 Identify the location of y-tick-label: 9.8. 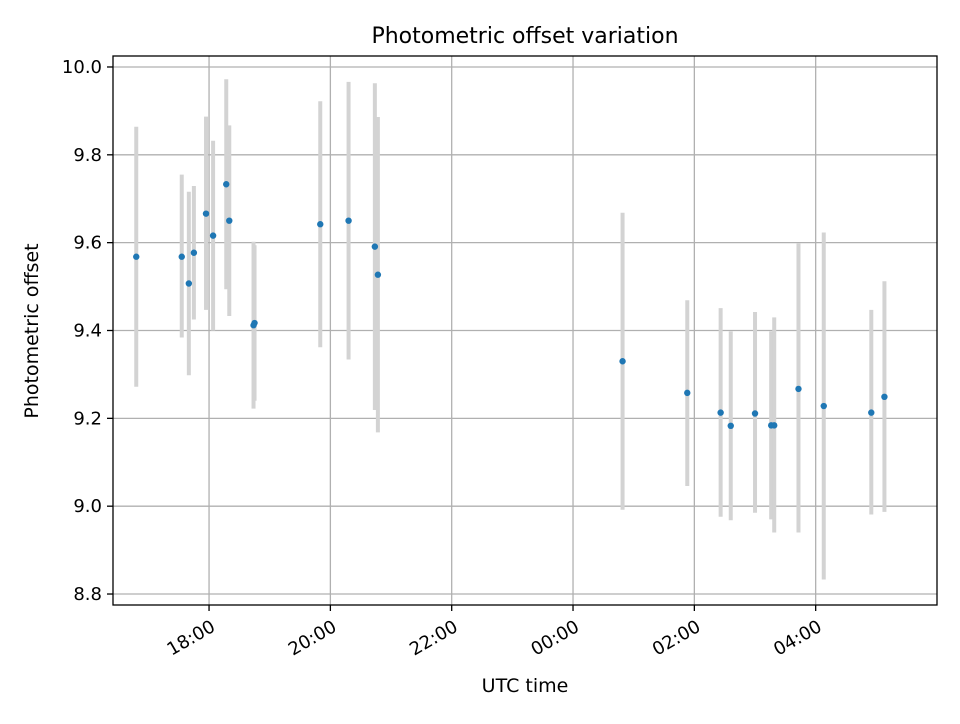
(87, 155).